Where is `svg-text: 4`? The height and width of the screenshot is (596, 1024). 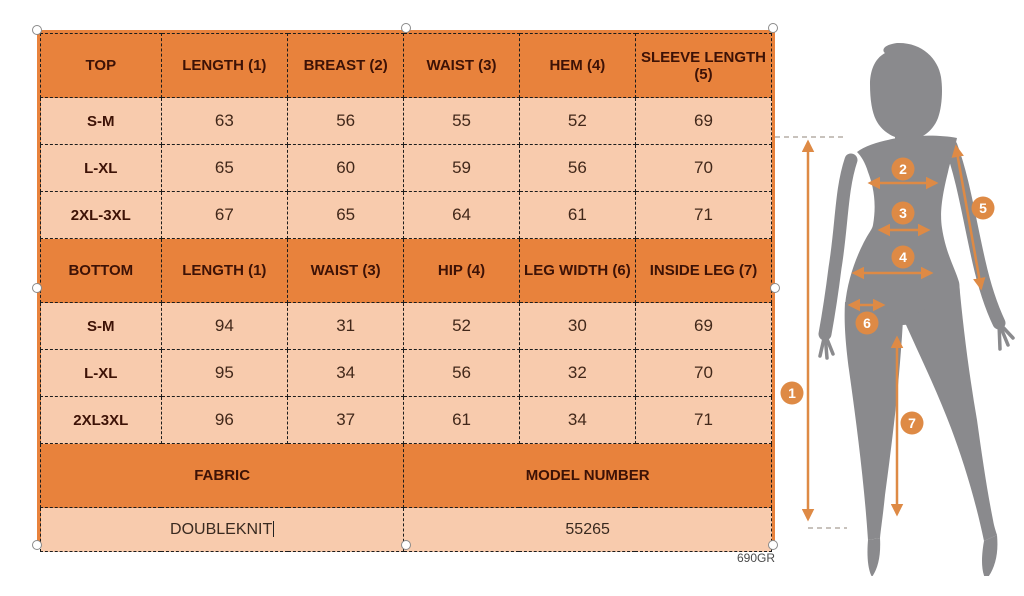
svg-text: 4 is located at coordinates (903, 257).